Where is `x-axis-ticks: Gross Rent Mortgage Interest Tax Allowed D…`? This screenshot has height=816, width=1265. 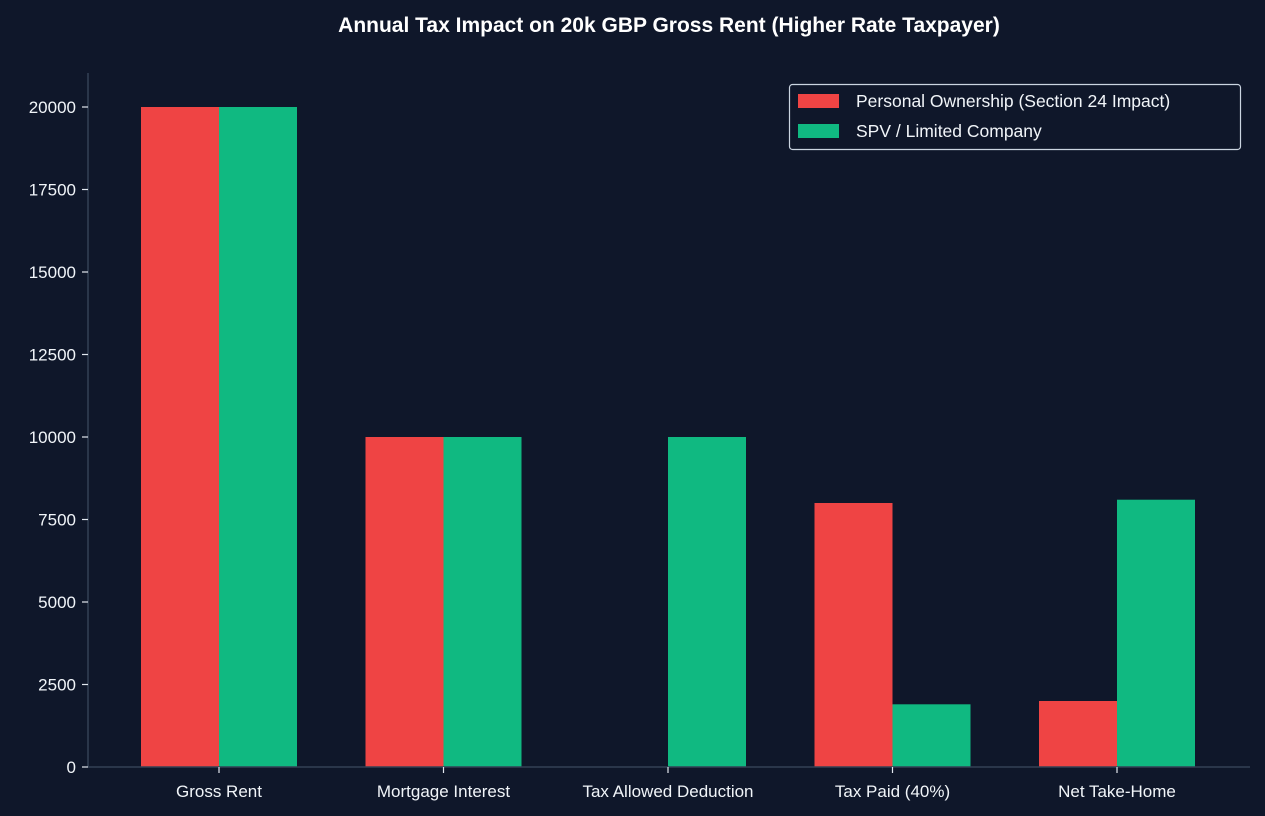
x-axis-ticks: Gross Rent Mortgage Interest Tax Allowed D… is located at coordinates (676, 784).